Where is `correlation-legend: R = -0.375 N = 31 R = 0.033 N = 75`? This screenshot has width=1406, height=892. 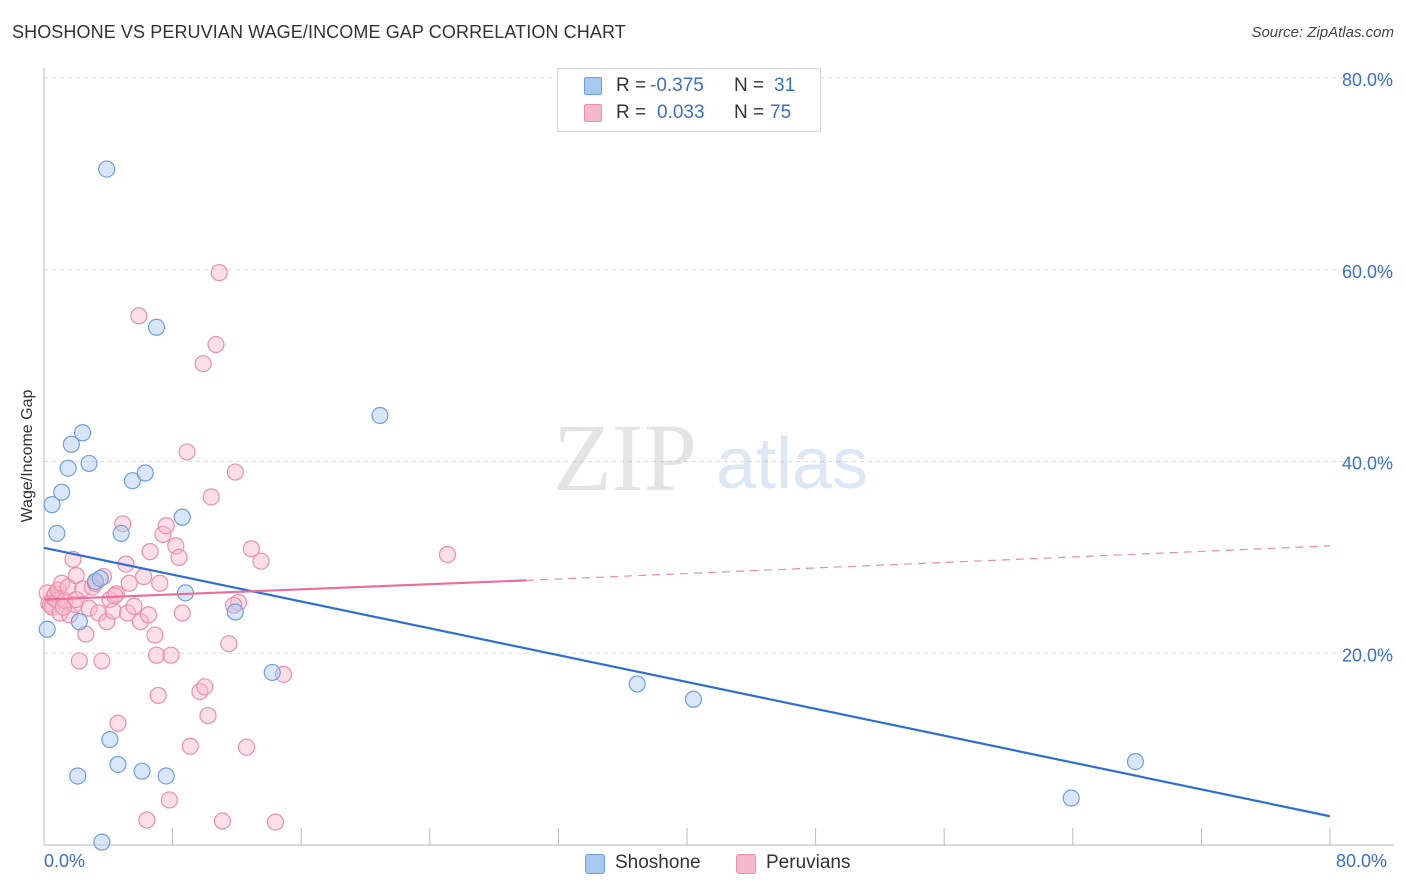 correlation-legend: R = -0.375 N = 31 R = 0.033 N = 75 is located at coordinates (689, 100).